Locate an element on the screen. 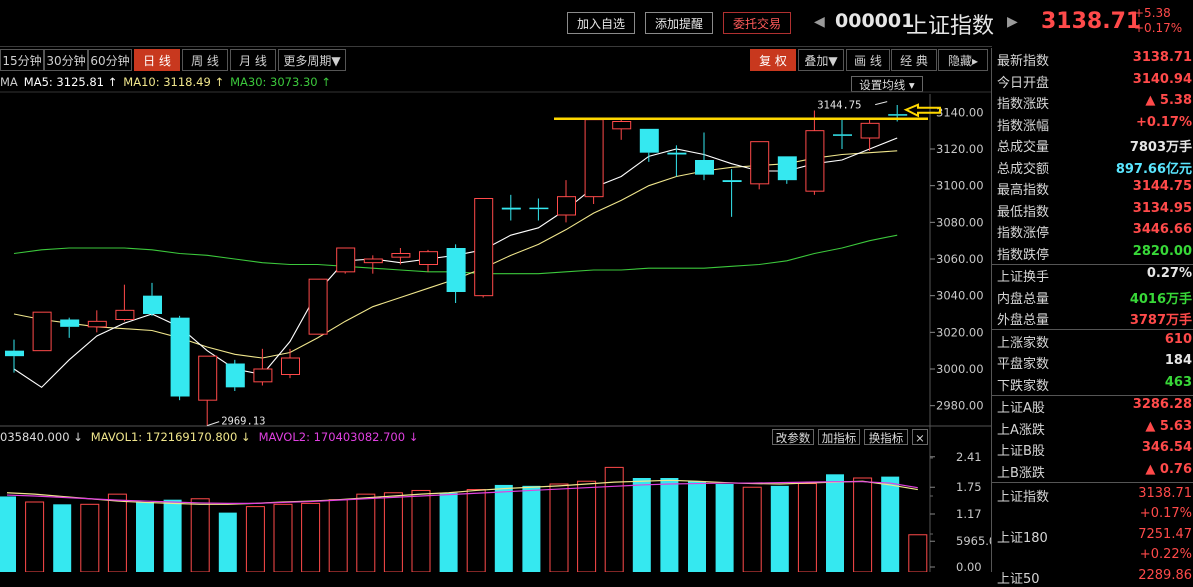  stock-name: 上证指数 is located at coordinates (950, 26).